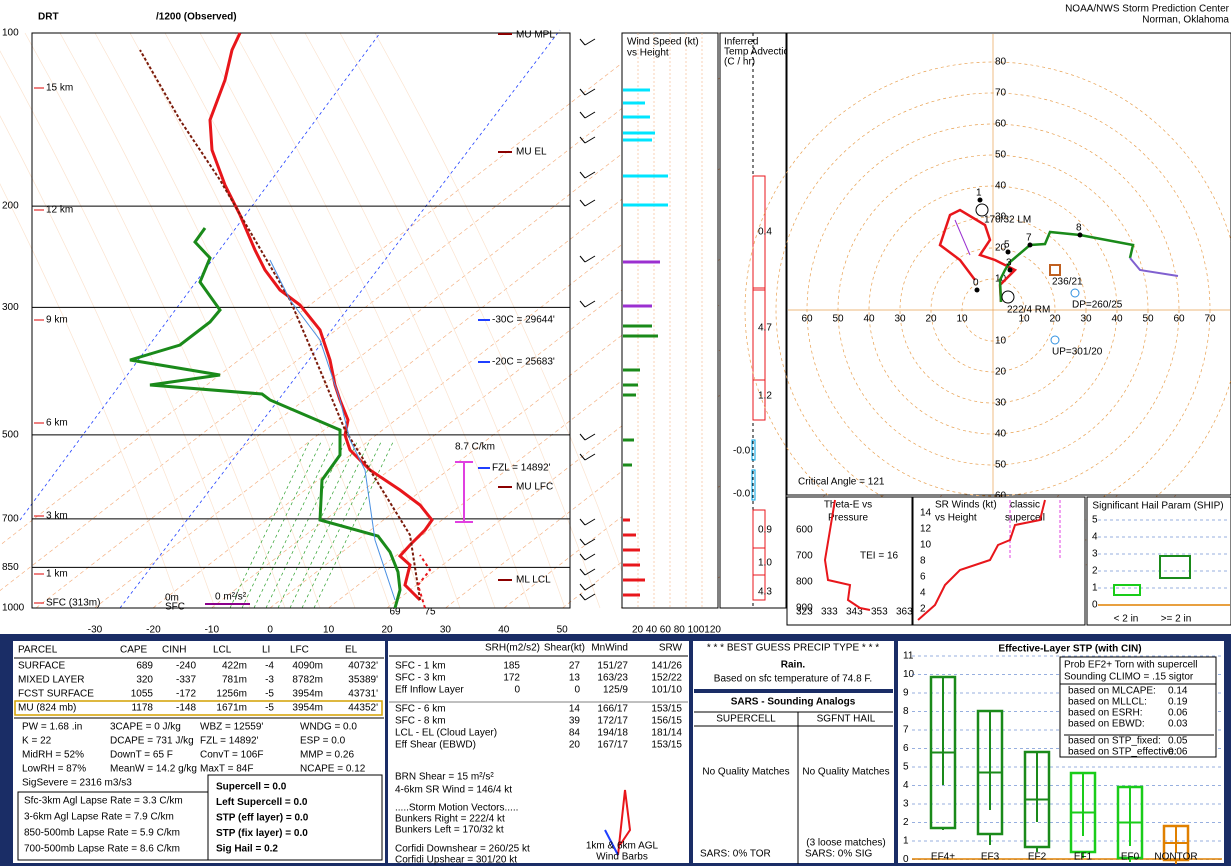 This screenshot has width=1231, height=866. What do you see at coordinates (535, 35) in the screenshot?
I see `annotation: MU MPL` at bounding box center [535, 35].